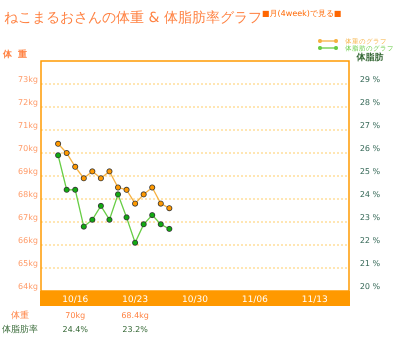 Image resolution: width=400 pixels, height=340 pixels. What do you see at coordinates (370, 79) in the screenshot?
I see `y2-tick-label: 29 %` at bounding box center [370, 79].